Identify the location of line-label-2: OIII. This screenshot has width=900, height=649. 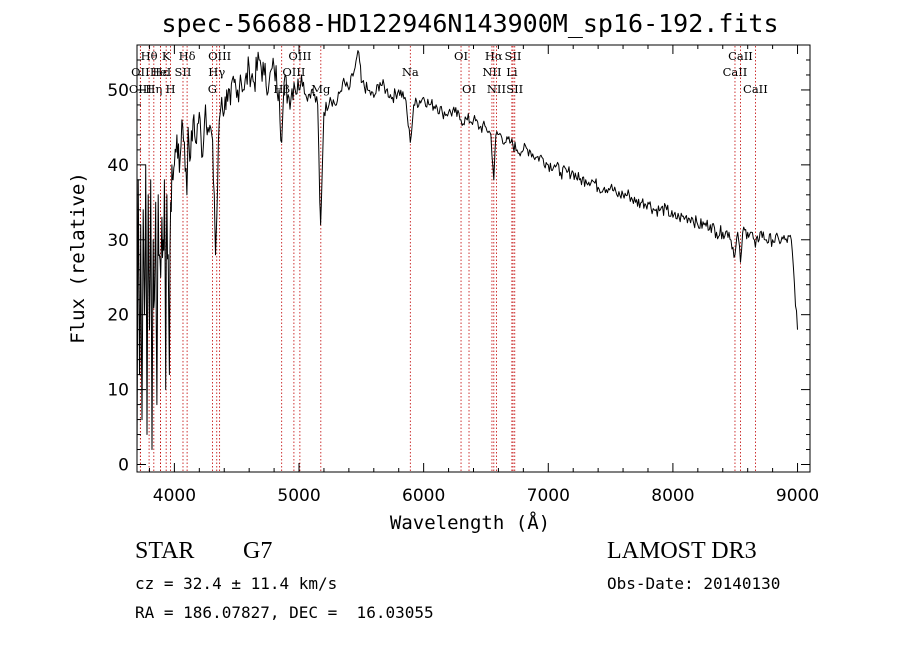
(140, 89).